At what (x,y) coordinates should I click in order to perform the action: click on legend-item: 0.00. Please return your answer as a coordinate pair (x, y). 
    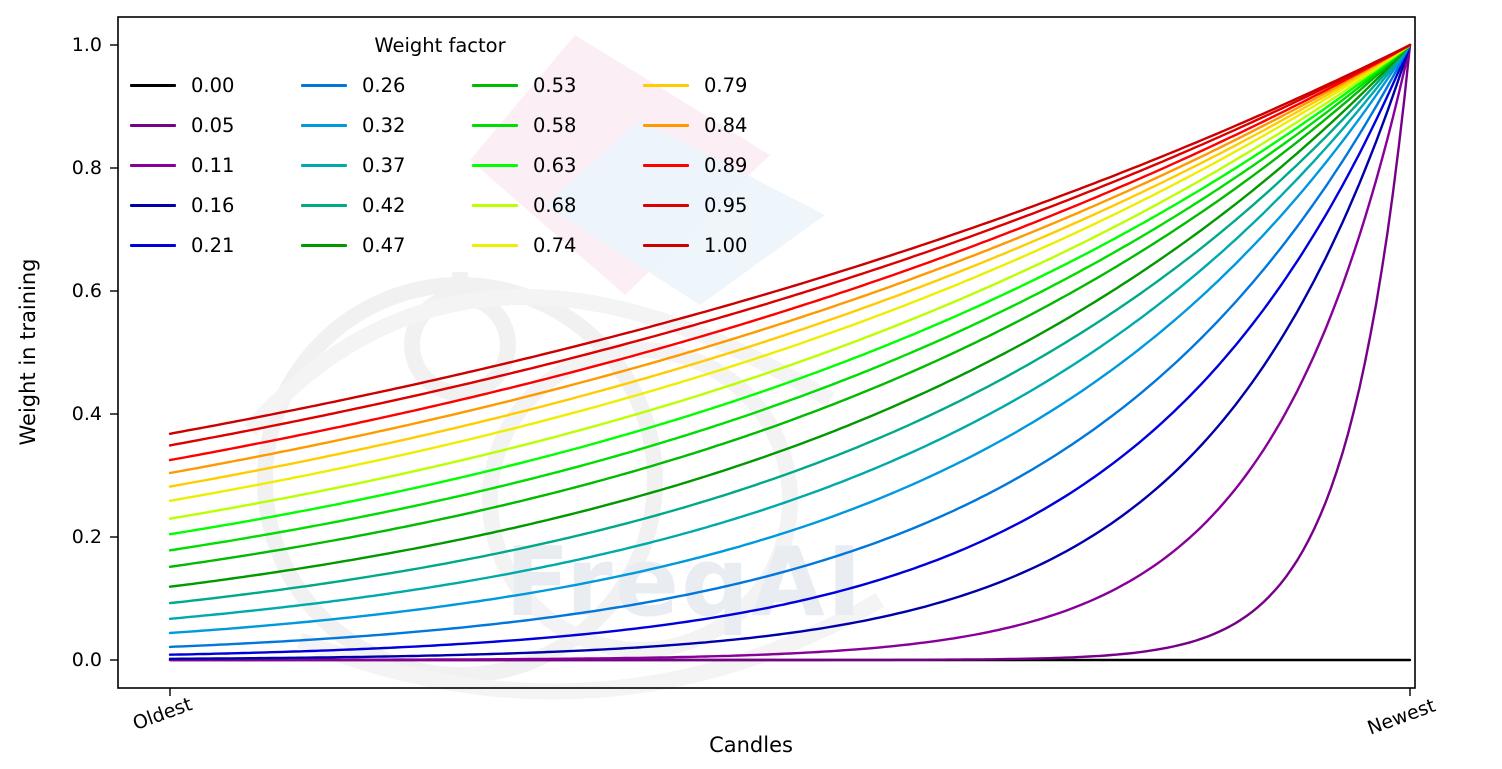
    Looking at the image, I should click on (215, 85).